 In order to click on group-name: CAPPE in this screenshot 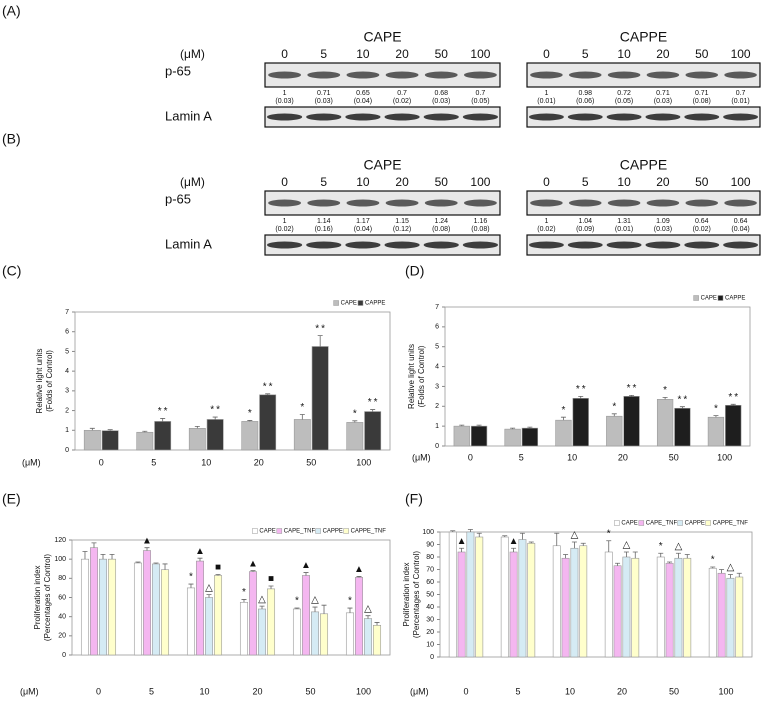, I will do `click(643, 37)`.